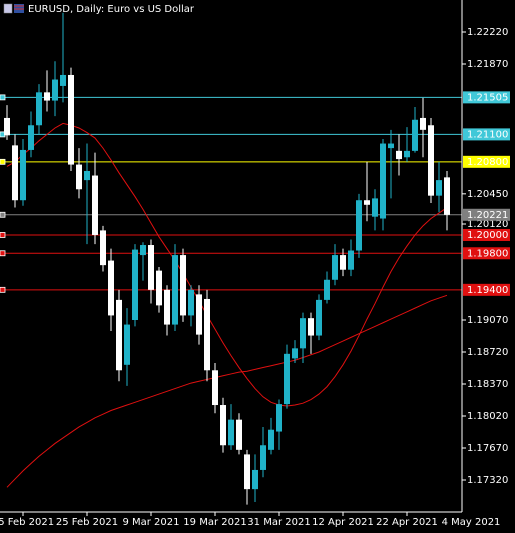  I want to click on symbol-icon, so click(13, 8).